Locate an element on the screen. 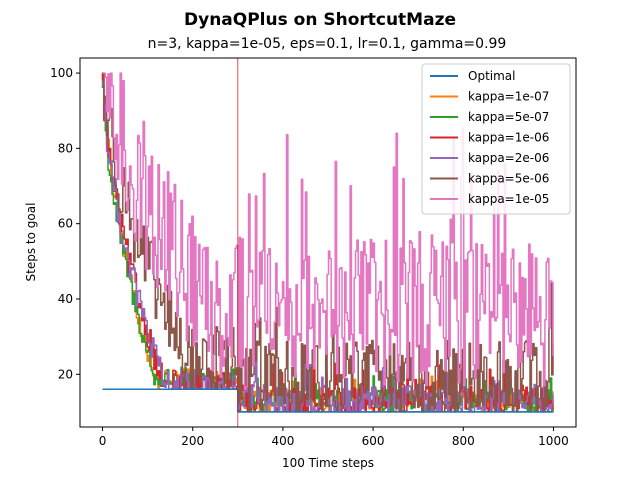 This screenshot has width=640, height=480. x-tick-label: 0 is located at coordinates (103, 441).